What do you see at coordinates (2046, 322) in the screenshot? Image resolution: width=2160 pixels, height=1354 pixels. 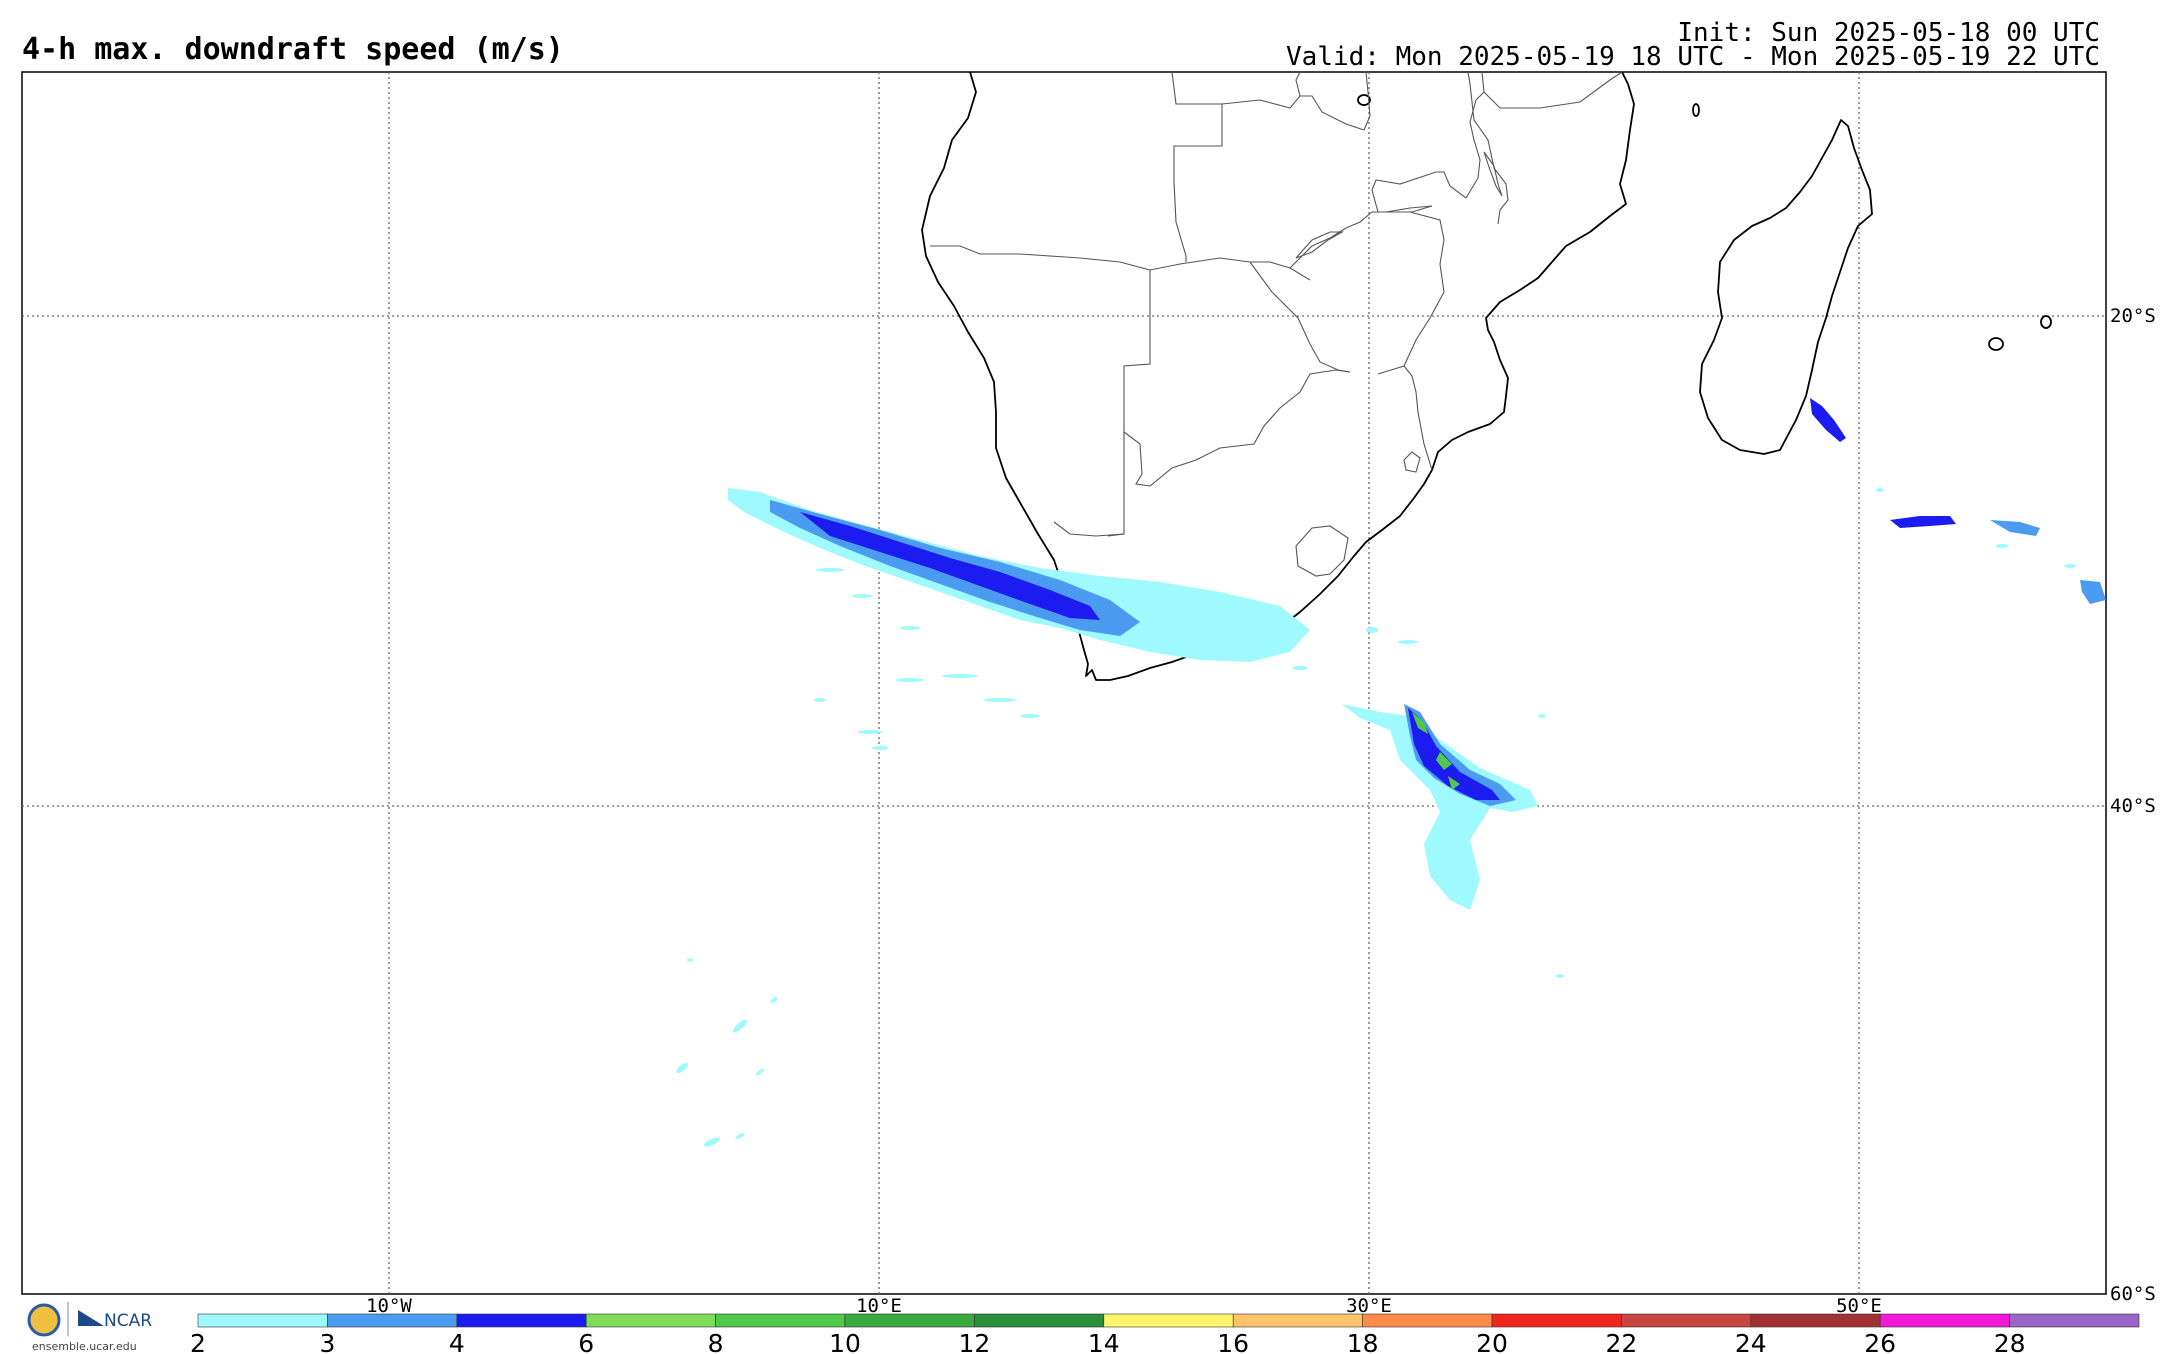 I see `reunion-coastline` at bounding box center [2046, 322].